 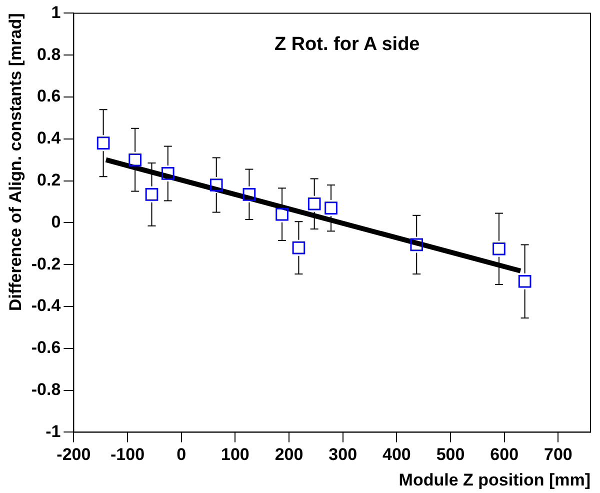 I want to click on y-tick-label: 0.2, so click(x=49, y=180).